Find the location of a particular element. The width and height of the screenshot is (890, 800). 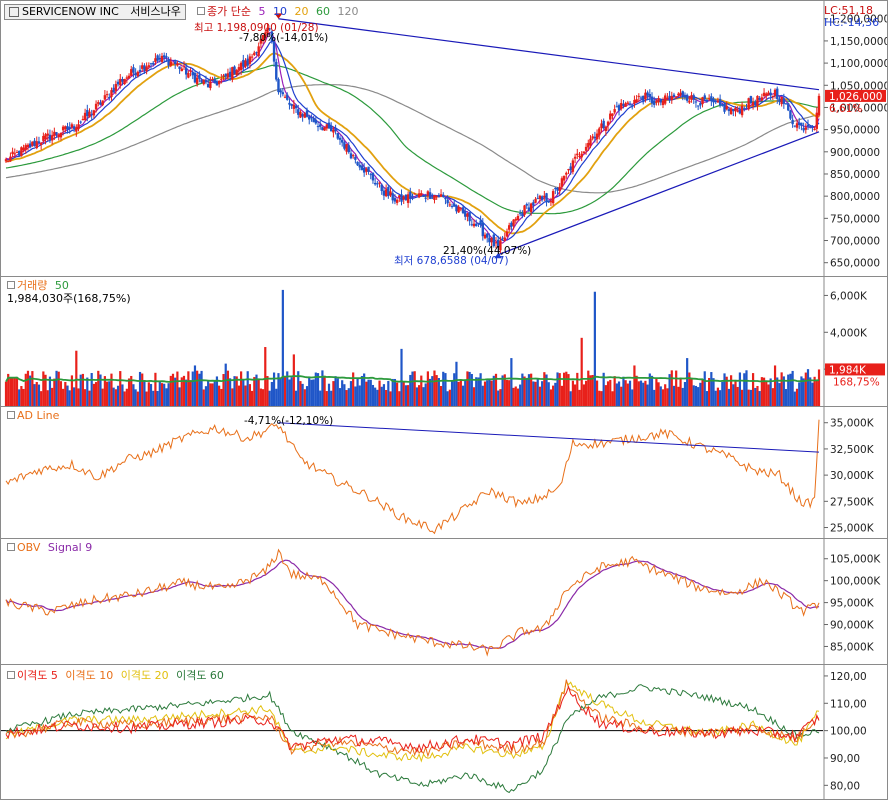

symbol-selector: SERVICENOW INC 서비스나우 is located at coordinates (95, 12).